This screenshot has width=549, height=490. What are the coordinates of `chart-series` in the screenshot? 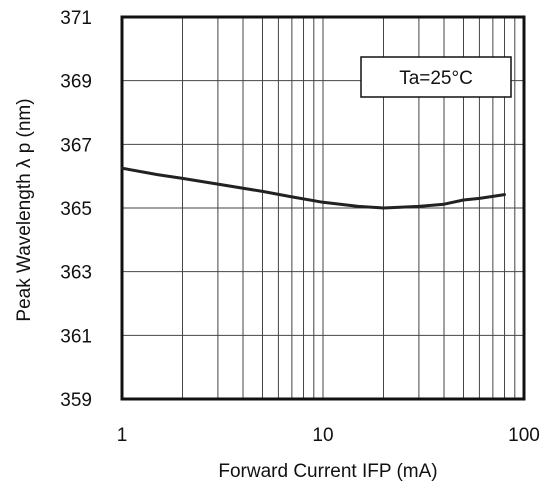 It's located at (313, 188).